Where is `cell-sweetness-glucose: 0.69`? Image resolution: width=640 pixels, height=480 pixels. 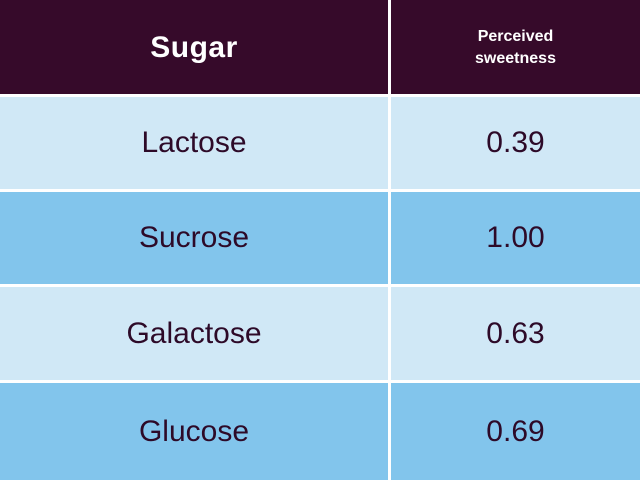 cell-sweetness-glucose: 0.69 is located at coordinates (515, 431).